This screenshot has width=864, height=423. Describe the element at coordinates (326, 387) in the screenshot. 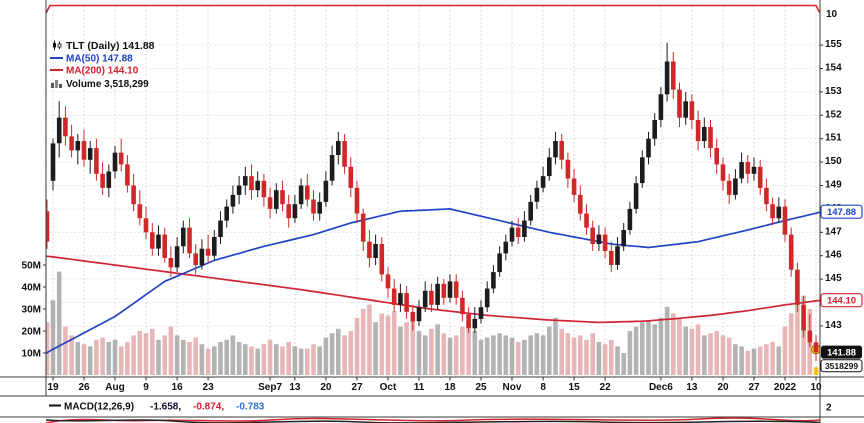

I see `date-tick-label: 20` at that location.